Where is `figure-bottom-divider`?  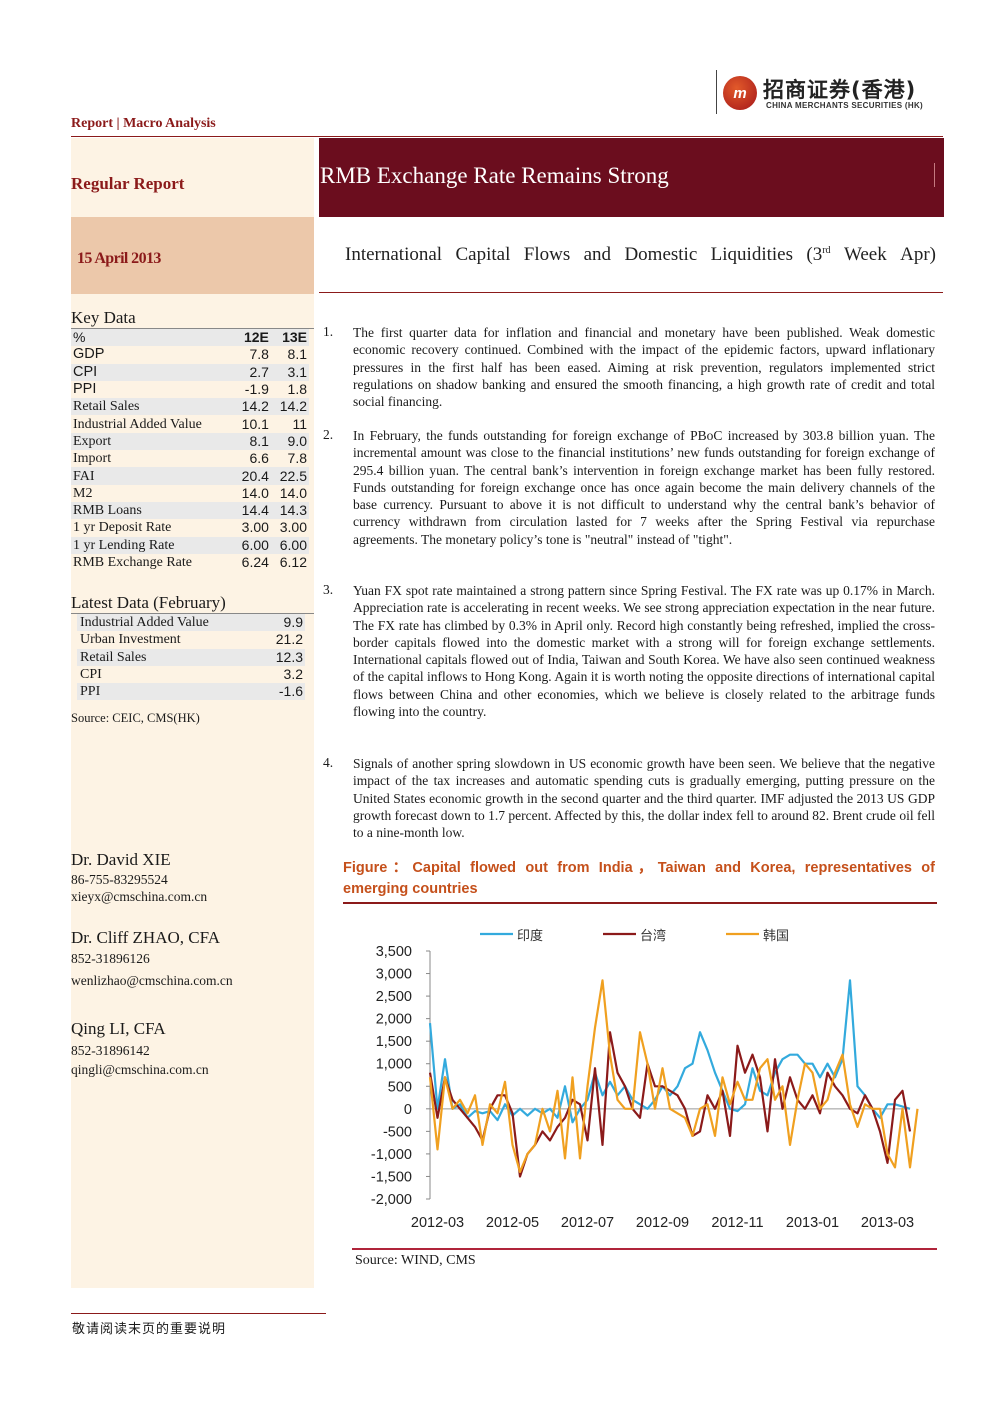
figure-bottom-divider is located at coordinates (644, 1249).